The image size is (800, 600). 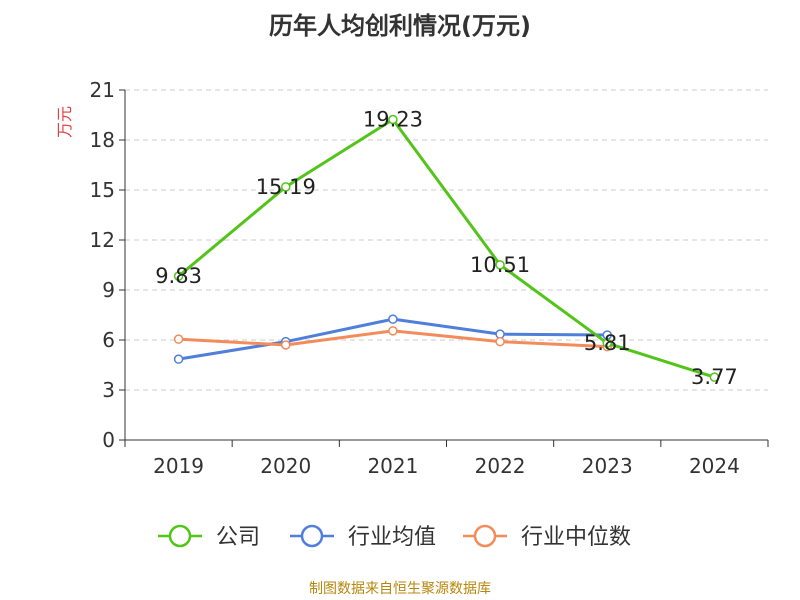 I want to click on x-tick-label: 2023, so click(x=607, y=466).